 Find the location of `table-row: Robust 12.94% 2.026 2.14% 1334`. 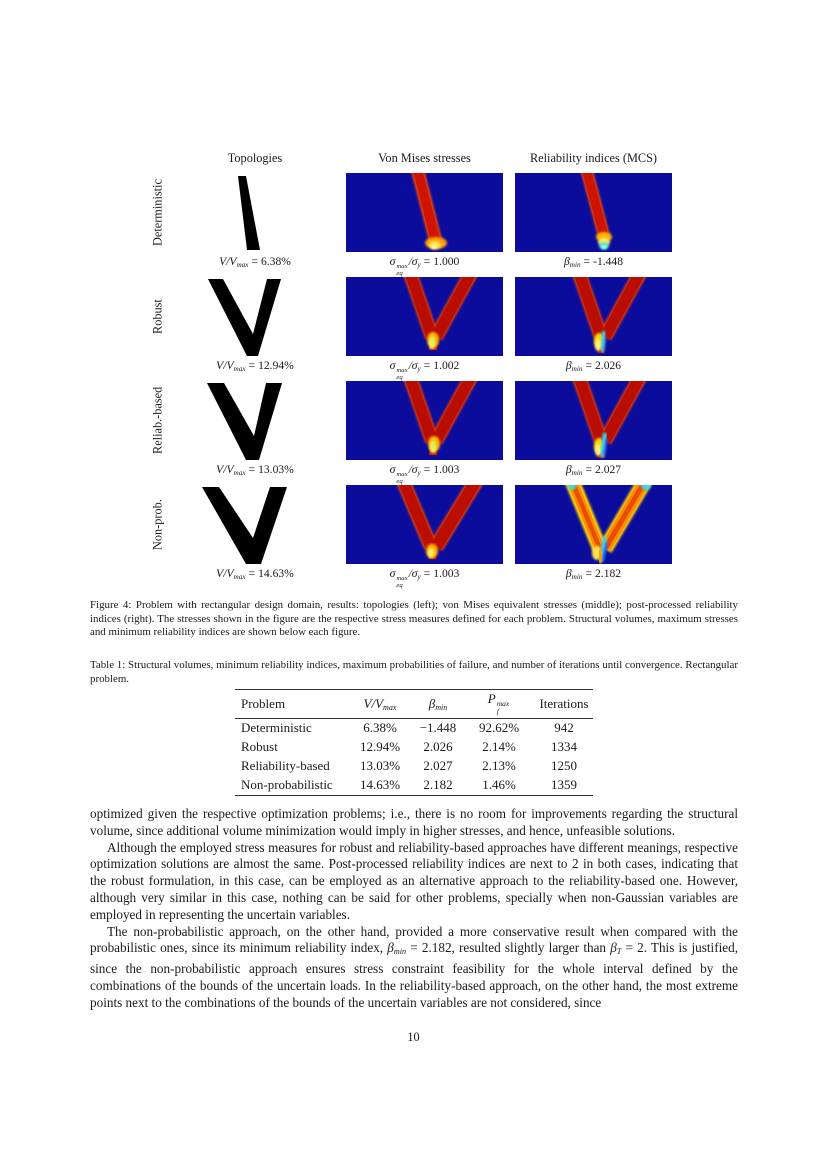

table-row: Robust 12.94% 2.026 2.14% 1334 is located at coordinates (409, 747).